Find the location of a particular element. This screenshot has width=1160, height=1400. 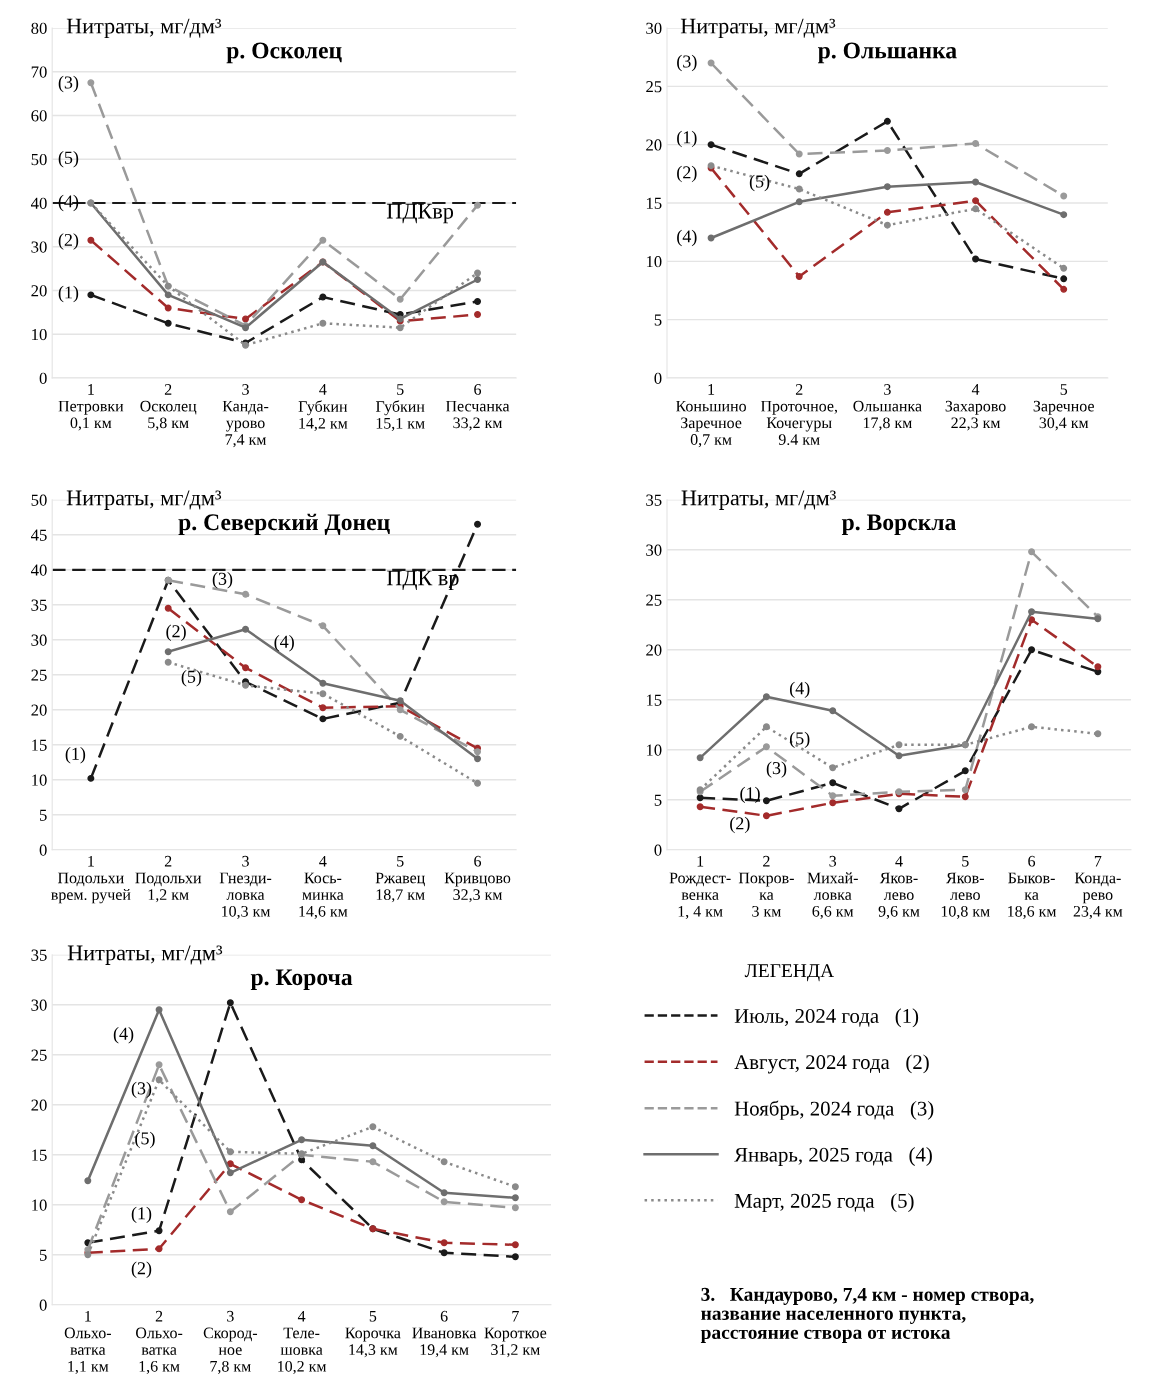

x-tick-label: 1 Ольхо- ватка 1,1 км is located at coordinates (87, 1342).